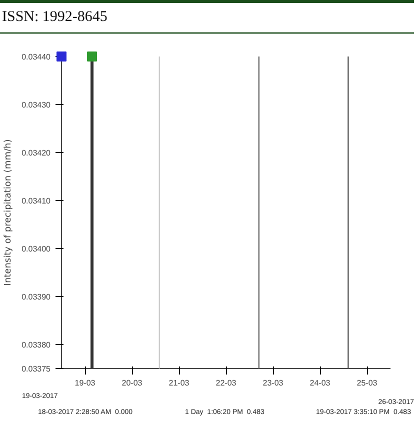 The image size is (418, 440). What do you see at coordinates (207, 17) in the screenshot?
I see `text: ISSN: 1992-8645` at bounding box center [207, 17].